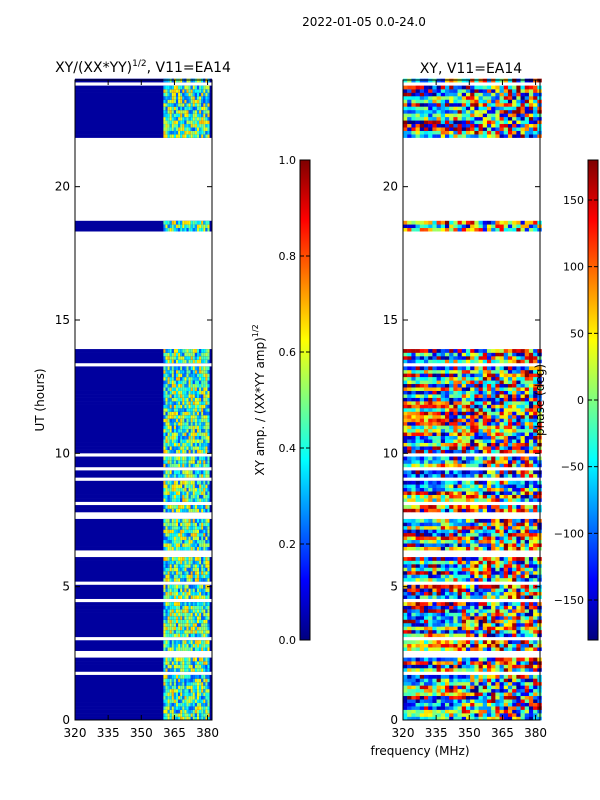 This screenshot has height=800, width=600. What do you see at coordinates (288, 640) in the screenshot?
I see `colorbar-tick-label: 0.0` at bounding box center [288, 640].